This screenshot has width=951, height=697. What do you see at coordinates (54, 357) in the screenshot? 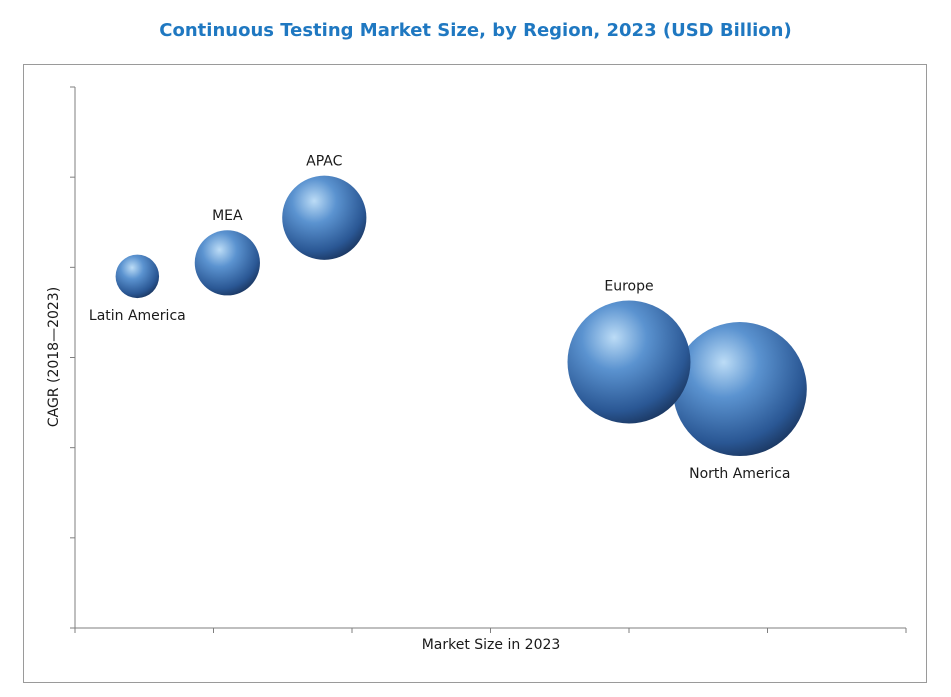
I see `y-axis-title: CAGR (2018—2023)` at bounding box center [54, 357].